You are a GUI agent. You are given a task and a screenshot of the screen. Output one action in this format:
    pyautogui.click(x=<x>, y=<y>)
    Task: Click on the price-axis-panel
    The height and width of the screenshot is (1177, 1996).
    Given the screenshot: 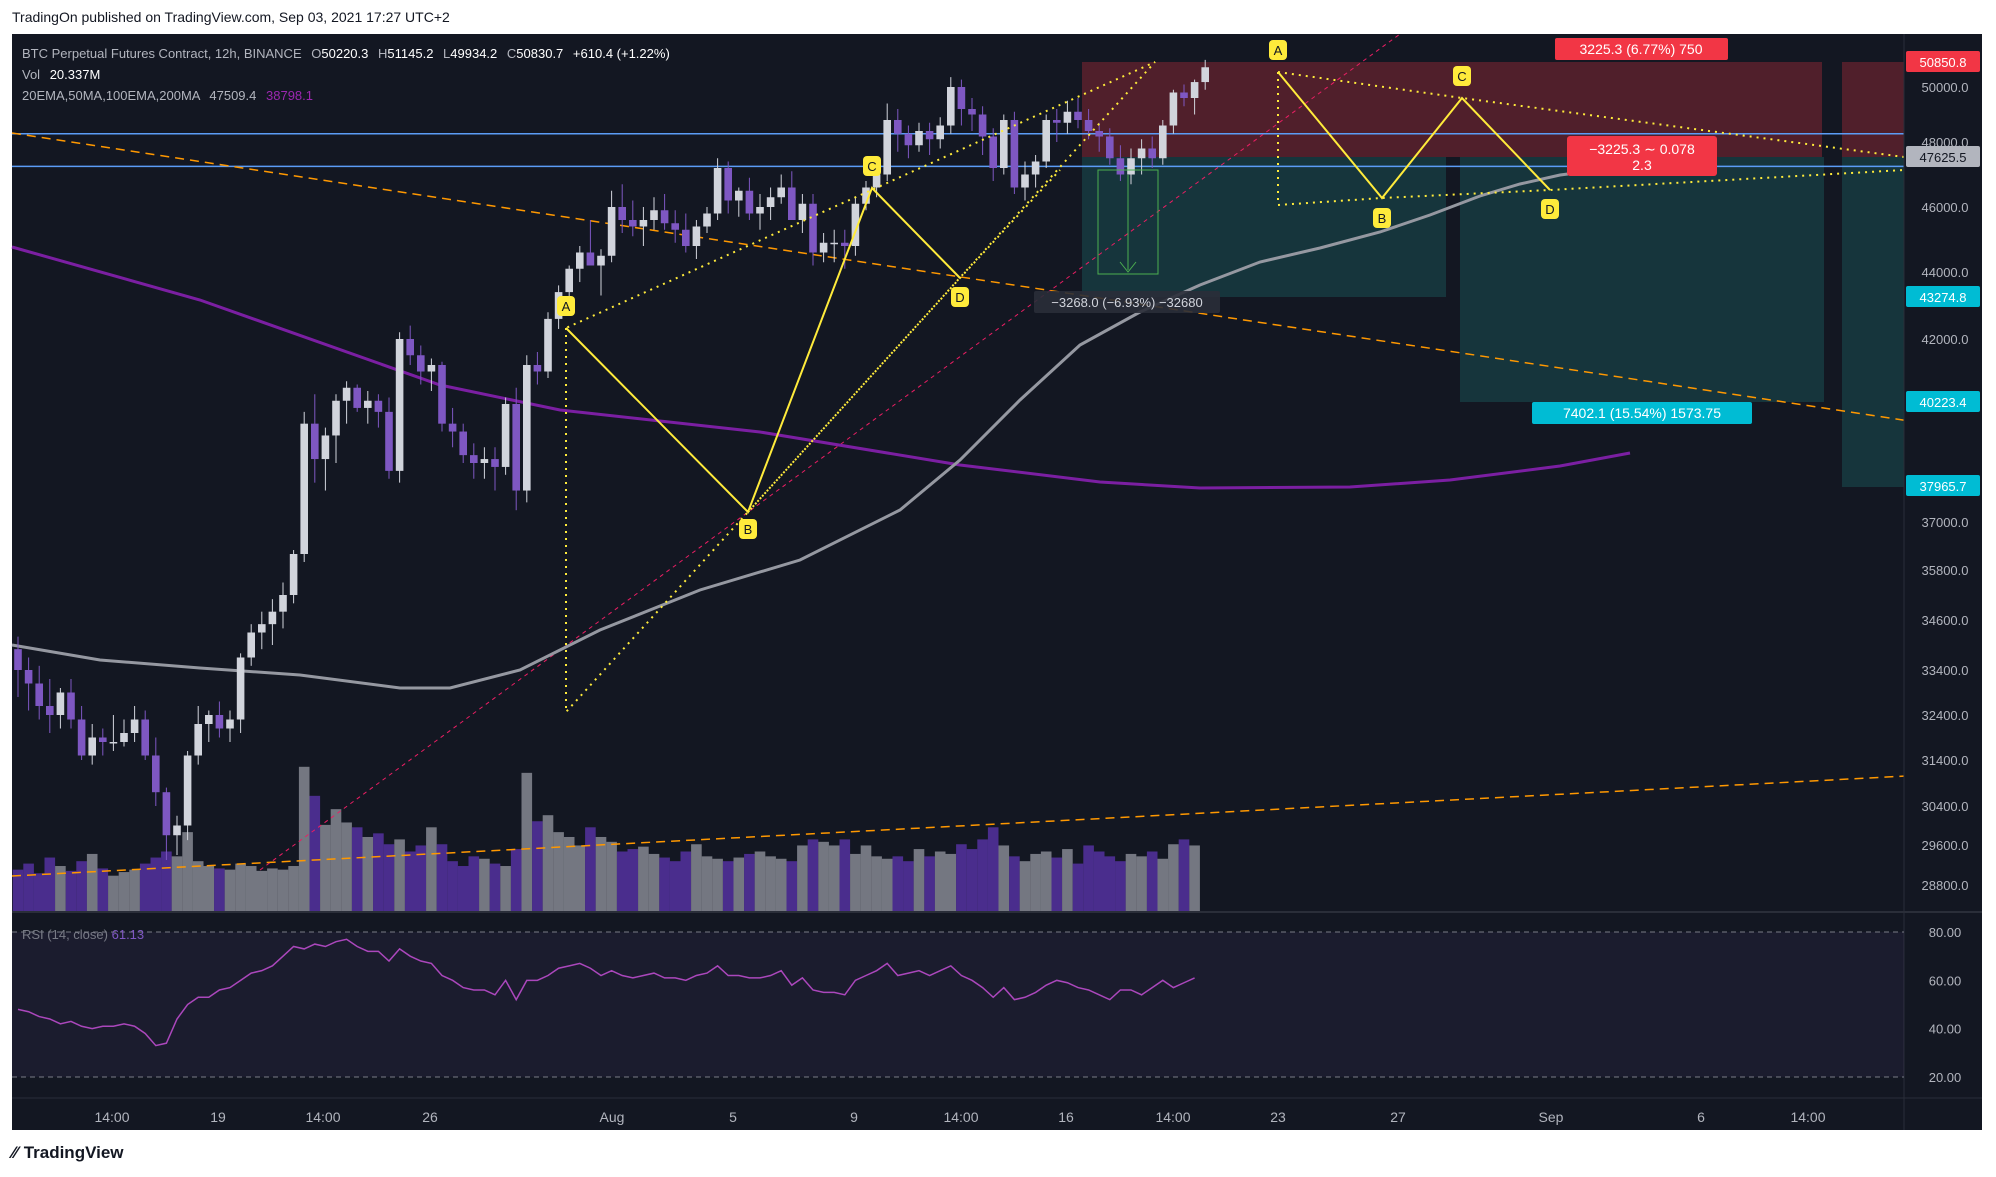 What is the action you would take?
    pyautogui.click(x=1943, y=582)
    